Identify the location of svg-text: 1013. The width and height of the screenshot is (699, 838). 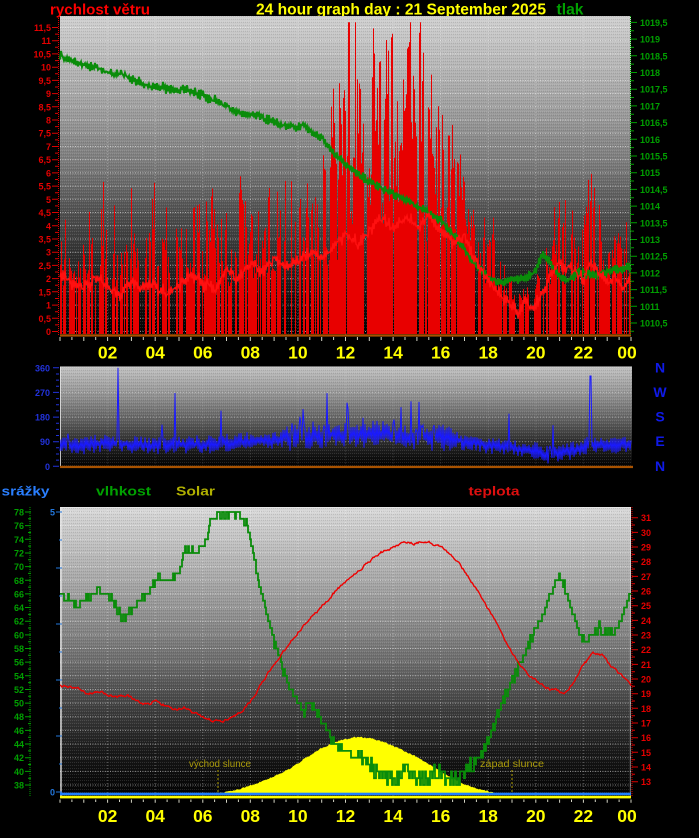
(650, 240).